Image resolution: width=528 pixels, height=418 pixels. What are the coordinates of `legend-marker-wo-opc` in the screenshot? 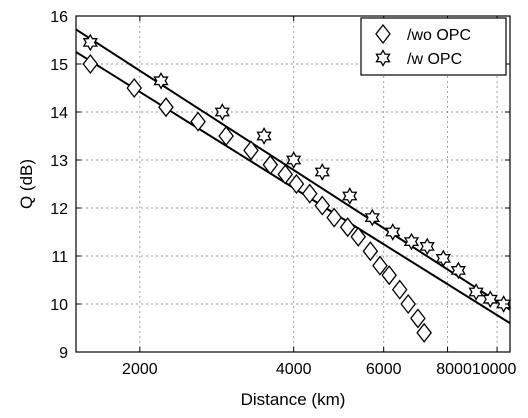 It's located at (383, 34).